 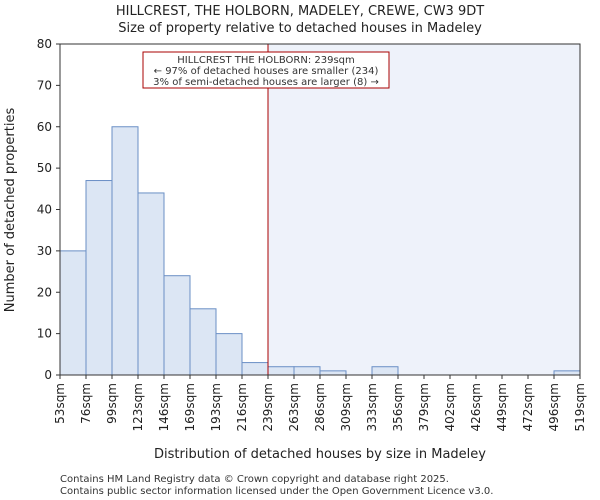 I want to click on x-tick-label-333sqm: 333sqm, so click(x=372, y=407).